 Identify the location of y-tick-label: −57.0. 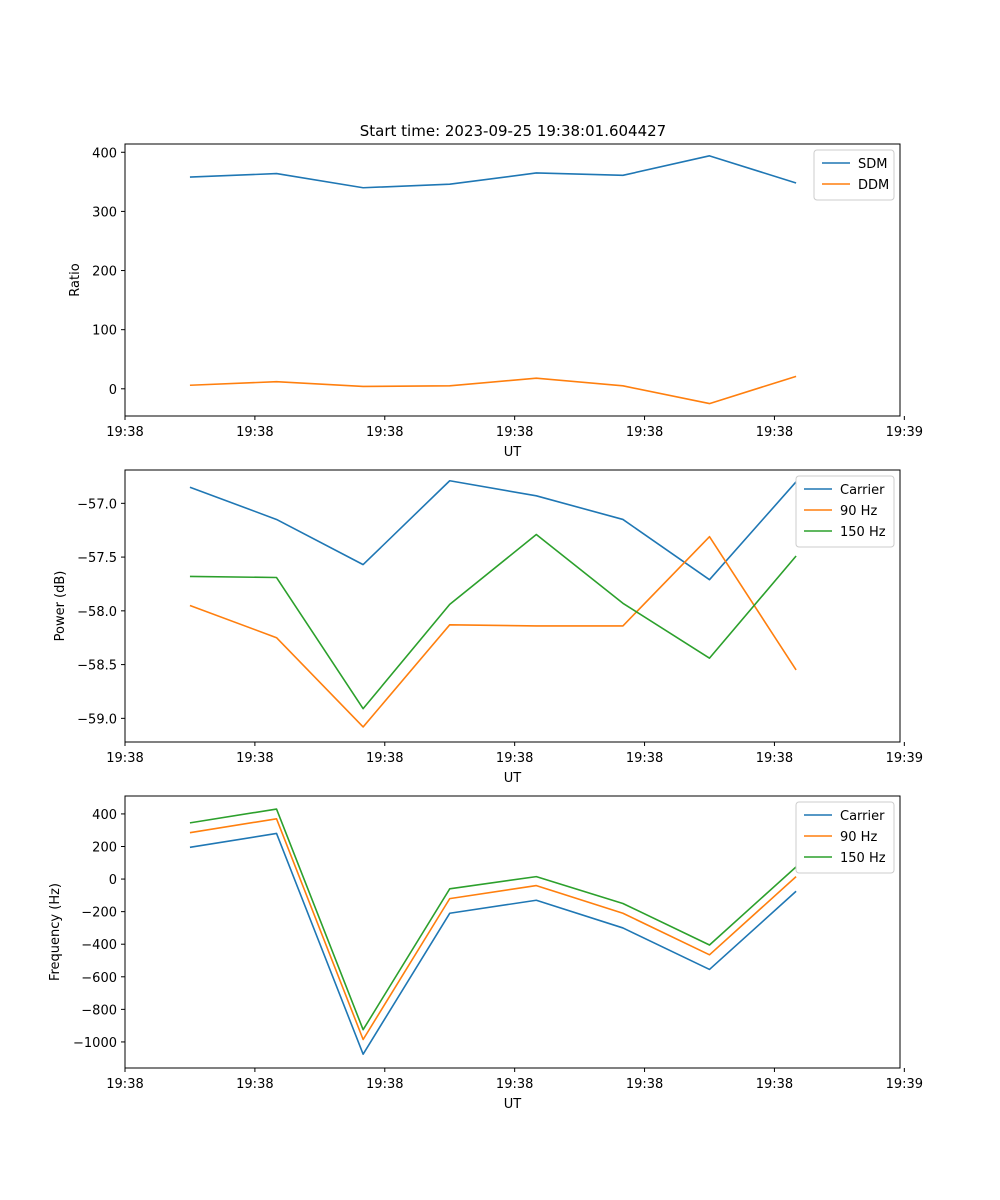
(97, 504).